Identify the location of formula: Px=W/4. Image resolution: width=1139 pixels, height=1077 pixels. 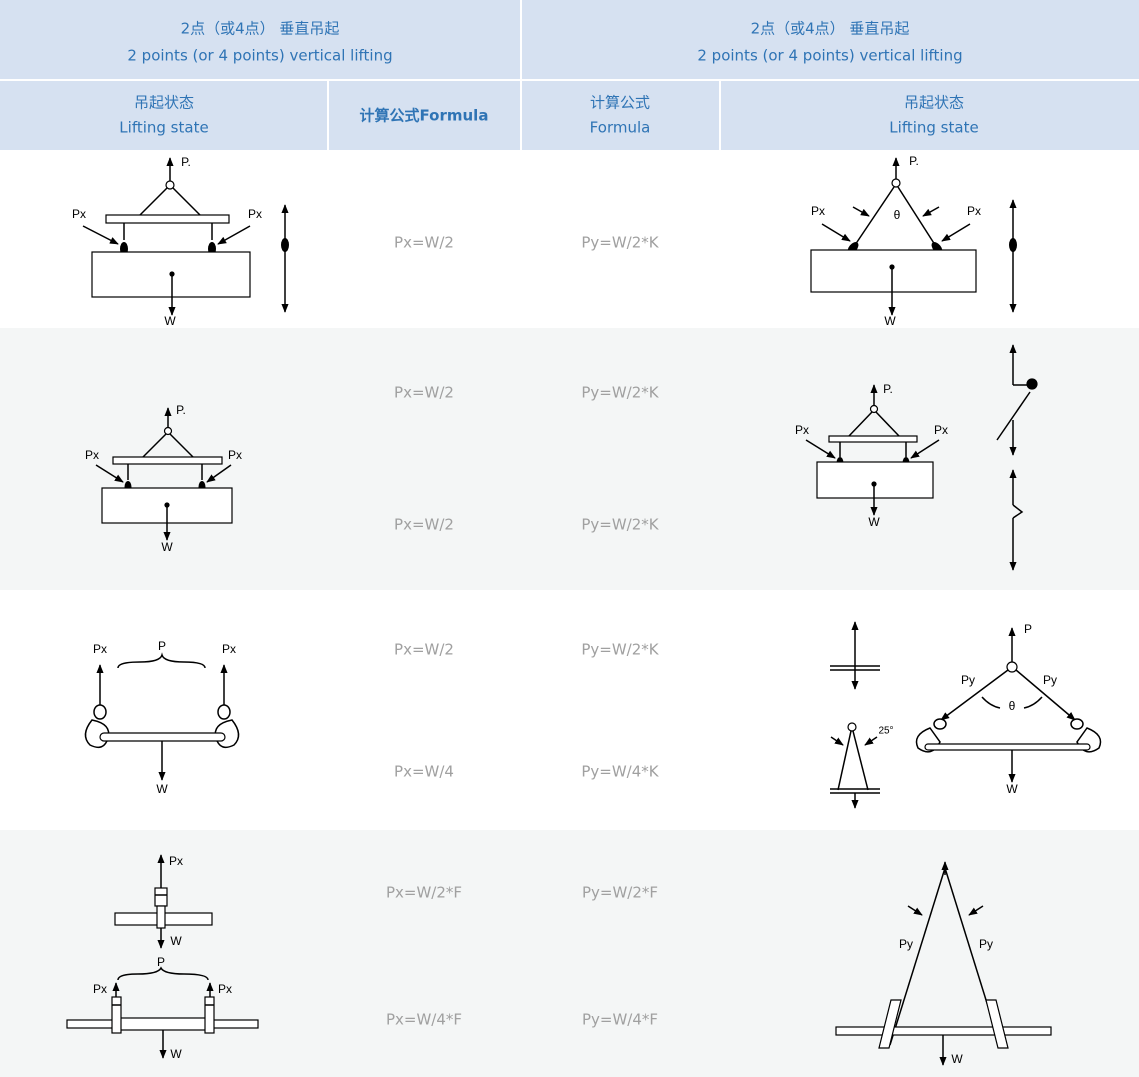
(424, 772).